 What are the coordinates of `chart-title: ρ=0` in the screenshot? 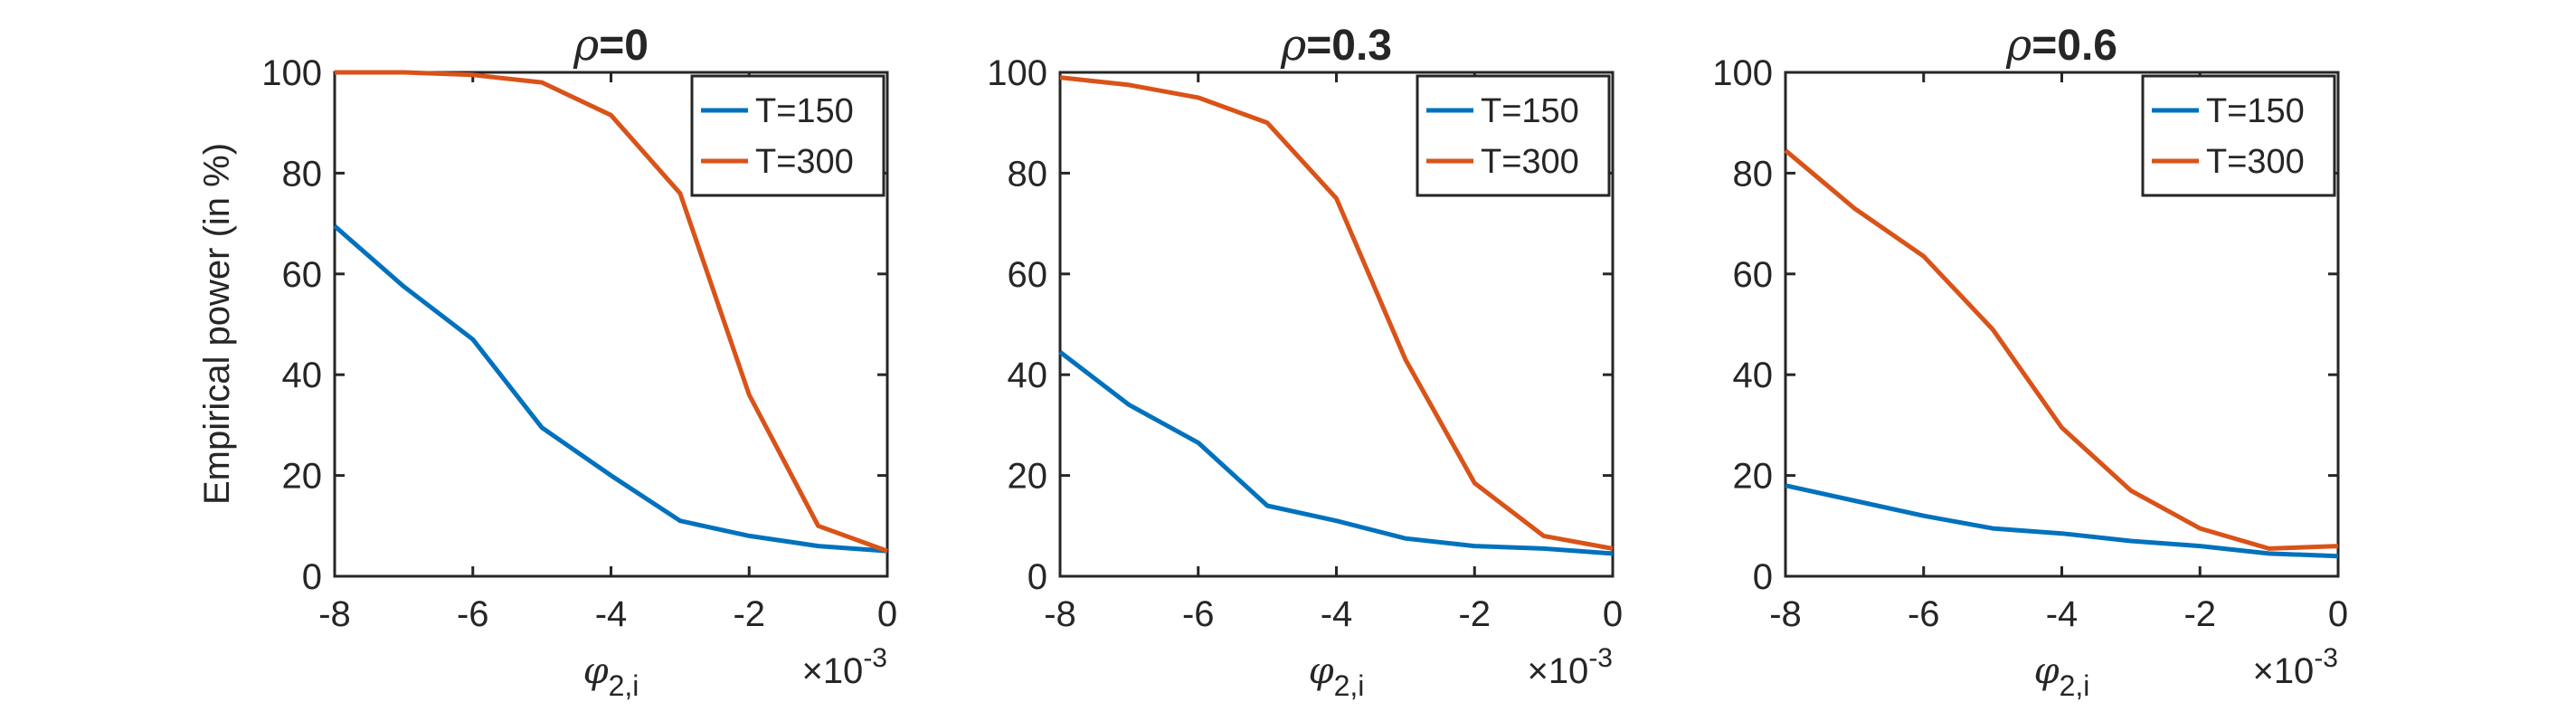 It's located at (611, 45).